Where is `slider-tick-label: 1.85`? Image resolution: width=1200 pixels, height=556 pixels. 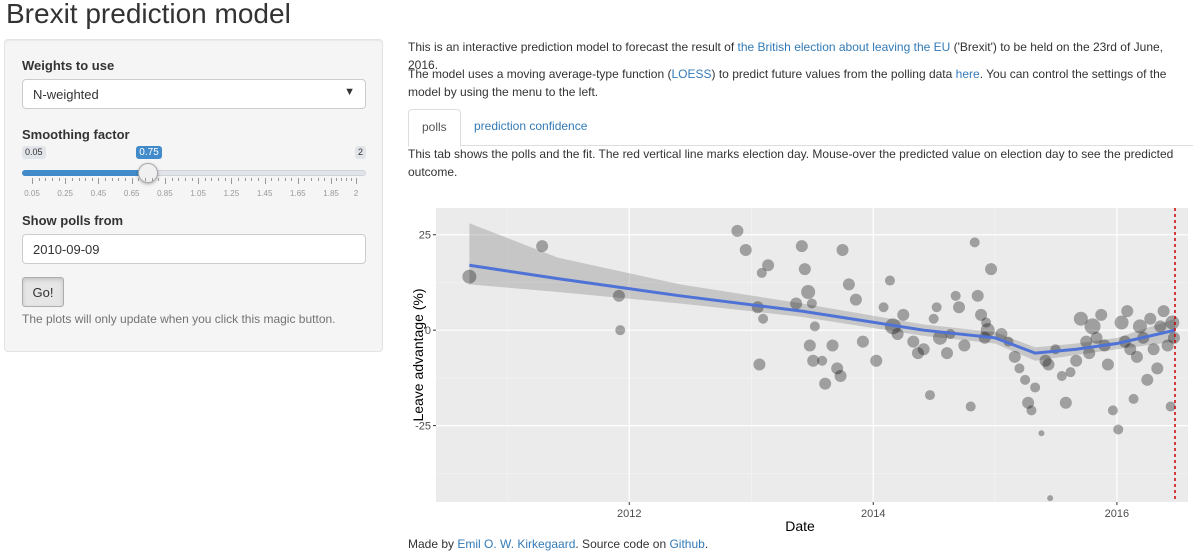
slider-tick-label: 1.85 is located at coordinates (331, 193).